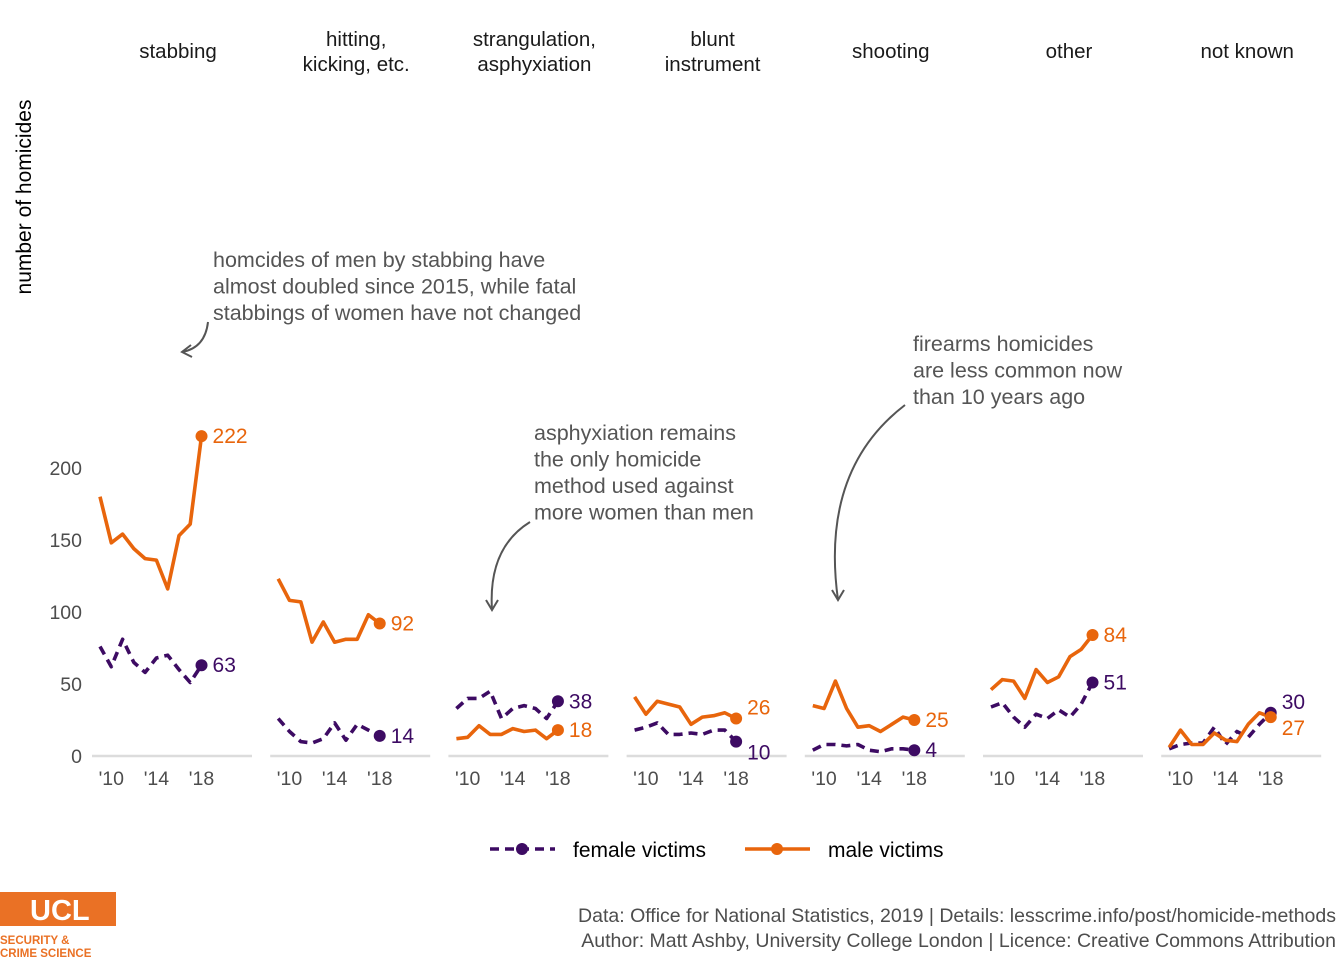  Describe the element at coordinates (76, 757) in the screenshot. I see `y-tick-label: 0` at that location.